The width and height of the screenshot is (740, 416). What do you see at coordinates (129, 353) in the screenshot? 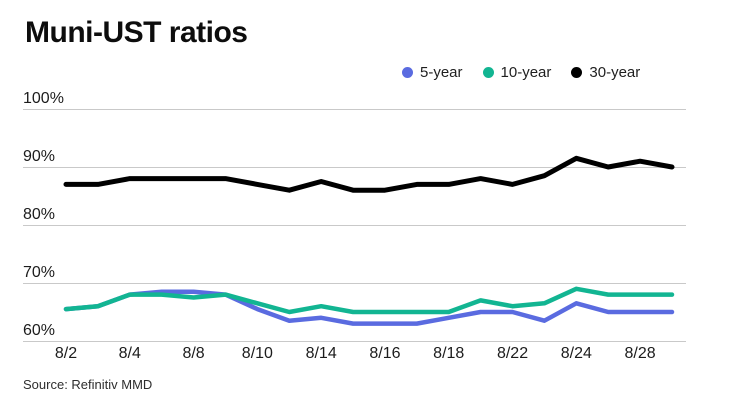
I see `x-axis-label: 8/4` at bounding box center [129, 353].